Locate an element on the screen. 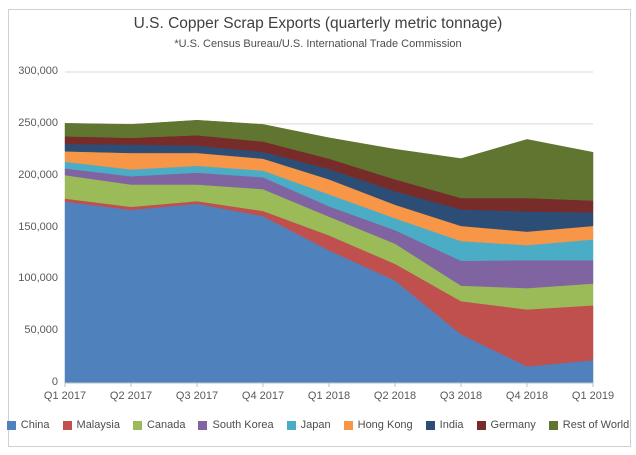 The width and height of the screenshot is (636, 455). legend-swatch-china is located at coordinates (11, 425).